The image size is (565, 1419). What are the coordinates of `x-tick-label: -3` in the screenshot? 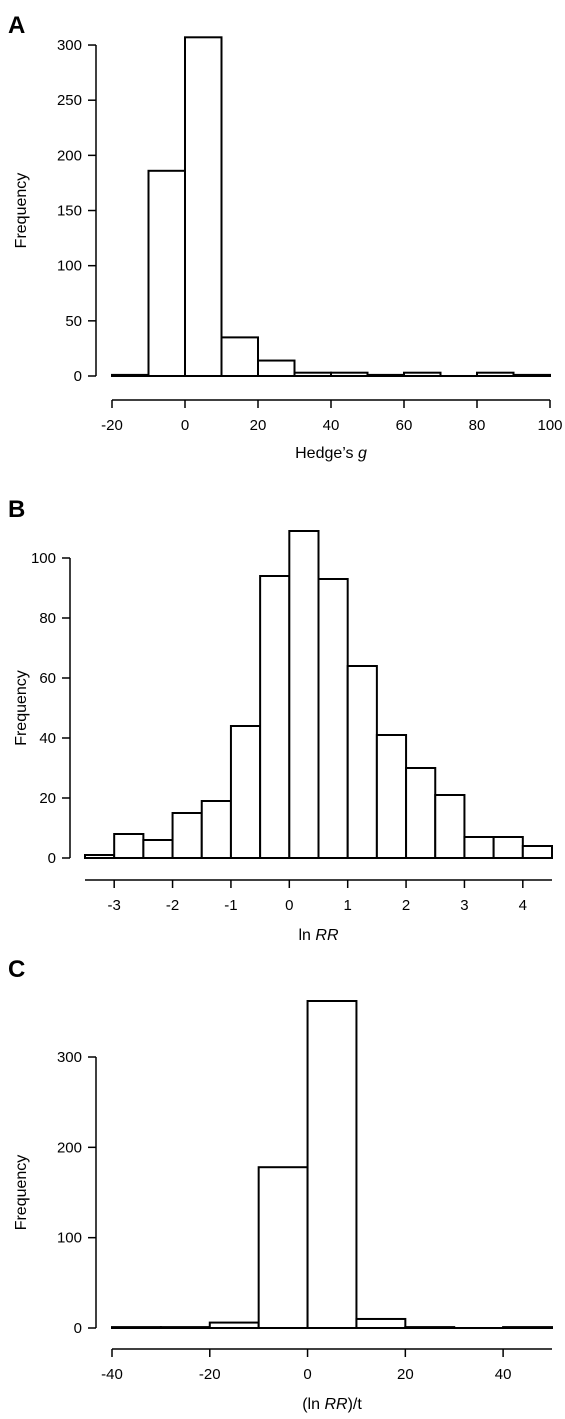 It's located at (114, 905).